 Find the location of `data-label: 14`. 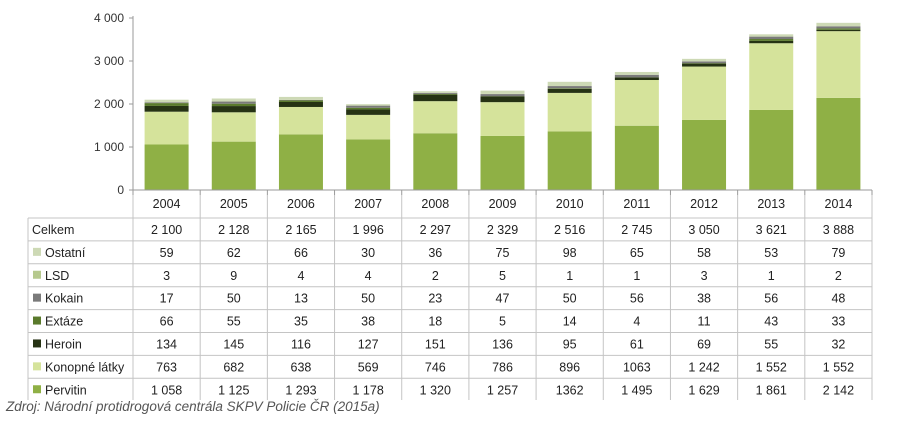

data-label: 14 is located at coordinates (570, 322).